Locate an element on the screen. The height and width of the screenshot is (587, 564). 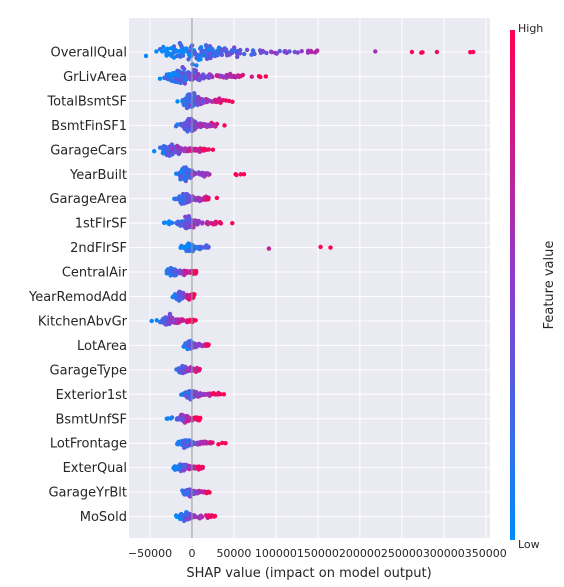
x-tick-label: 0 is located at coordinates (191, 553).